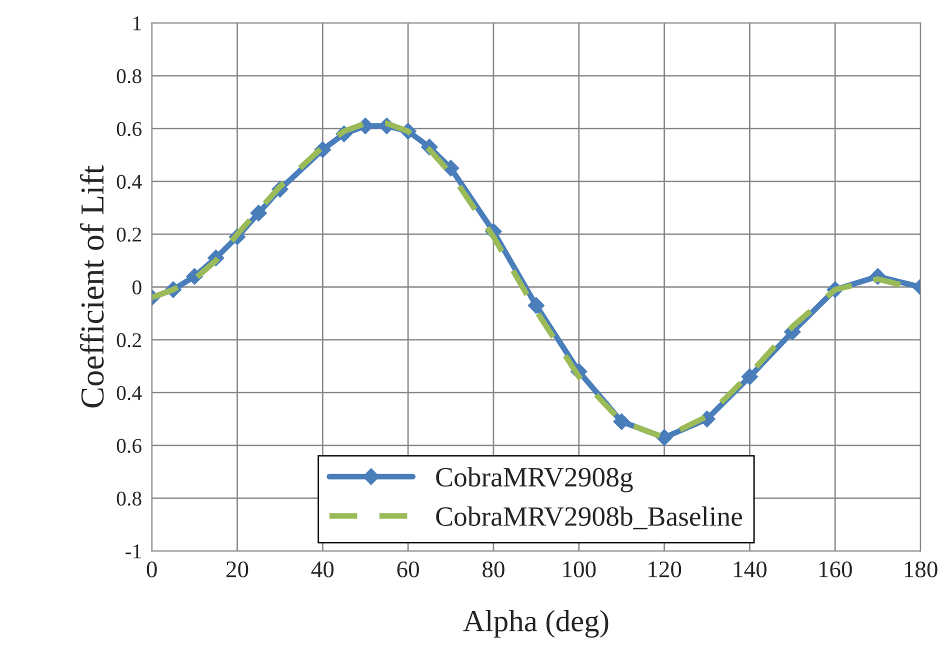 Image resolution: width=949 pixels, height=656 pixels. Describe the element at coordinates (322, 569) in the screenshot. I see `x-tick-label: 40` at that location.